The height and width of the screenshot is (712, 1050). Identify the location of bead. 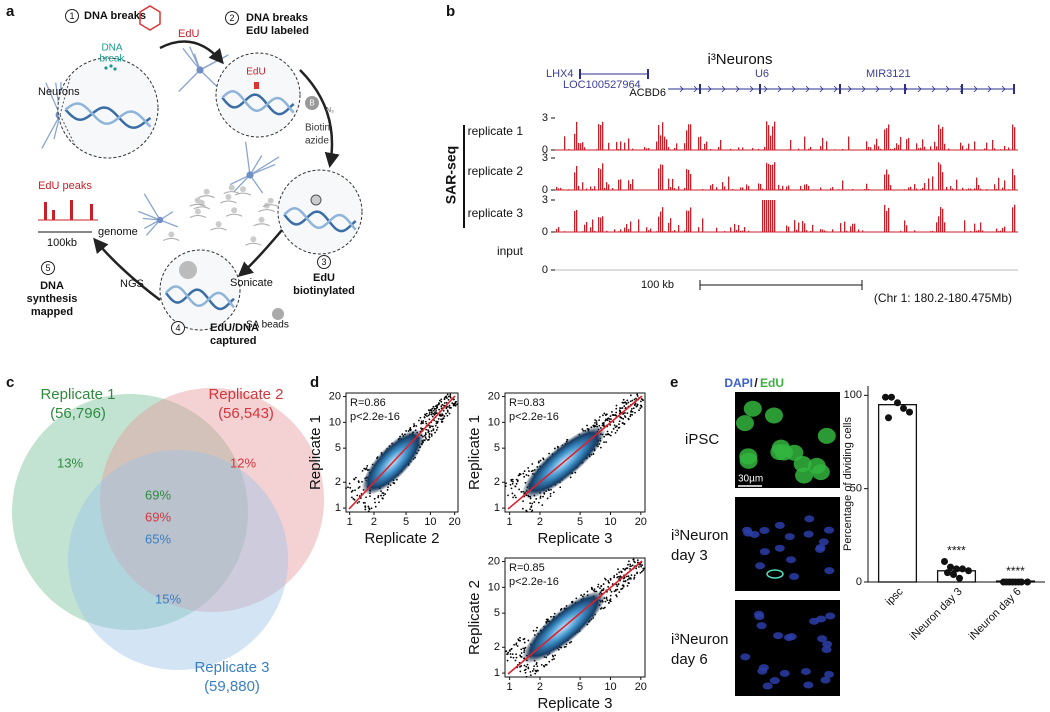
(188, 270).